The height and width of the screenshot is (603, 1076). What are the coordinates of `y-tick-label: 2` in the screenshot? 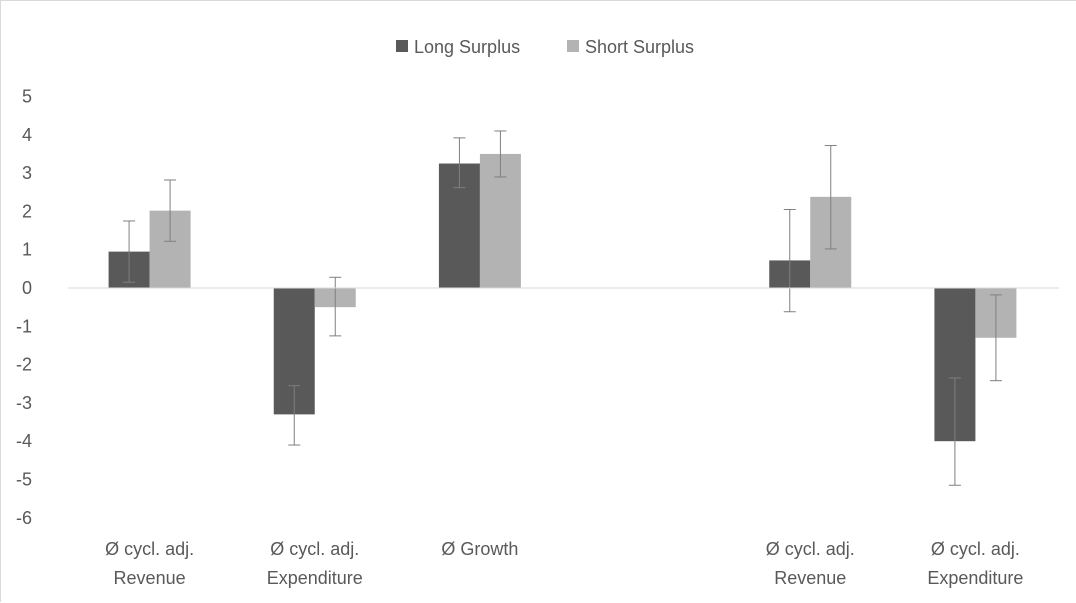 It's located at (27, 211).